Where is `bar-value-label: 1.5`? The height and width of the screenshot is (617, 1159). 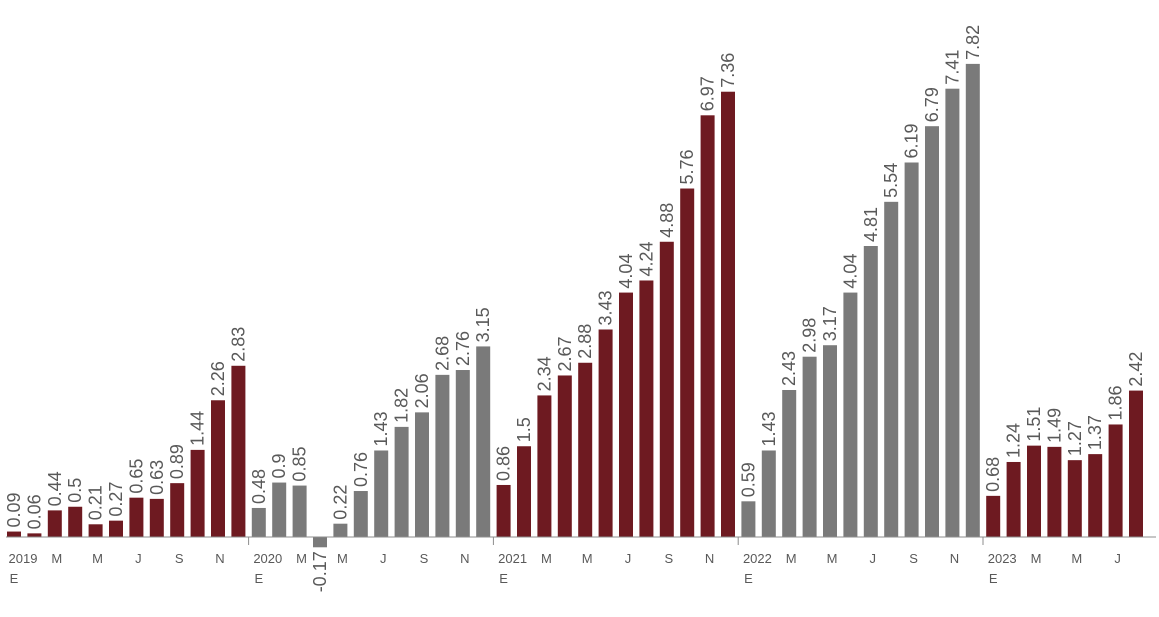
bar-value-label: 1.5 is located at coordinates (524, 429).